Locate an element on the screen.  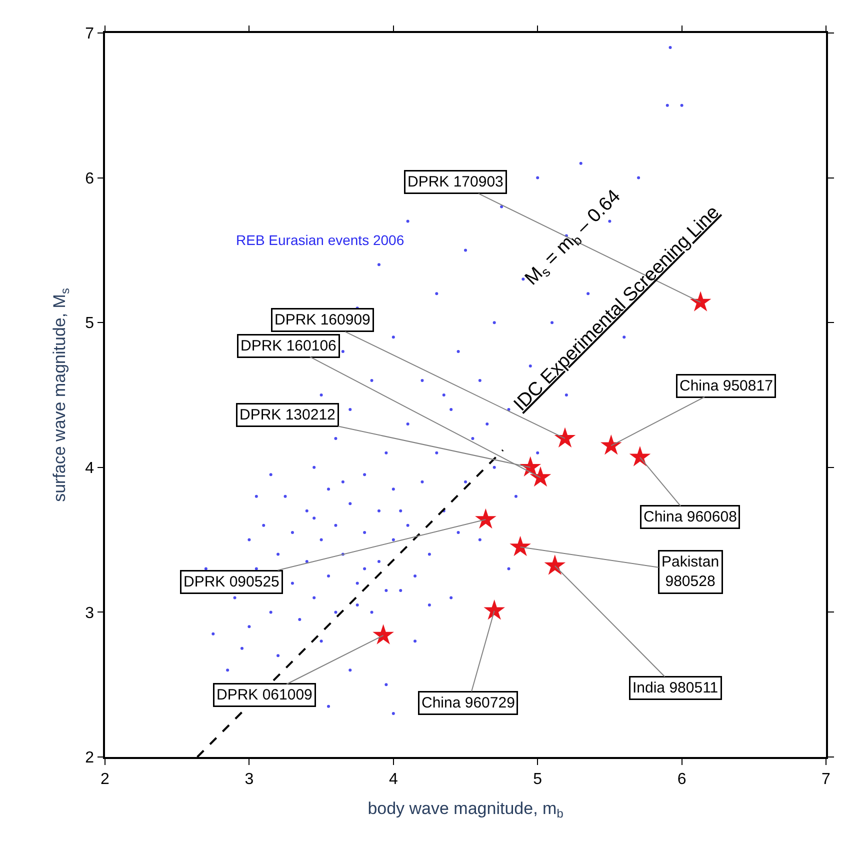
y-tick-label: 7 is located at coordinates (89, 34).